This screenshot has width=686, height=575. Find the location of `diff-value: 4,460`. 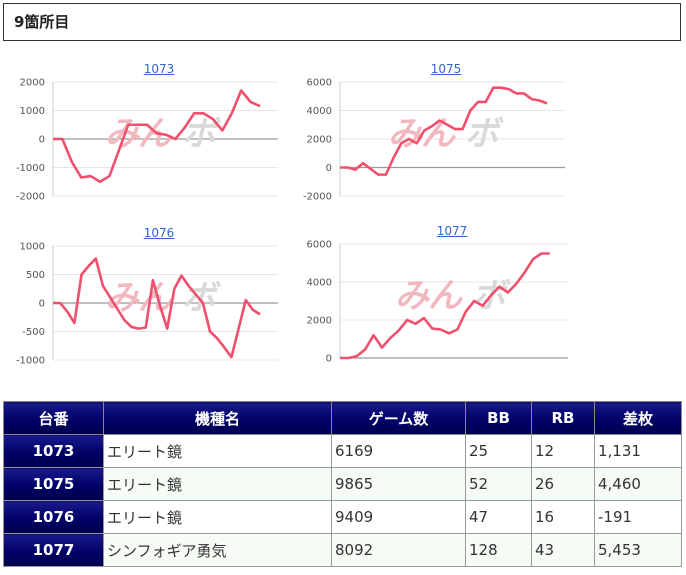

diff-value: 4,460 is located at coordinates (638, 484).